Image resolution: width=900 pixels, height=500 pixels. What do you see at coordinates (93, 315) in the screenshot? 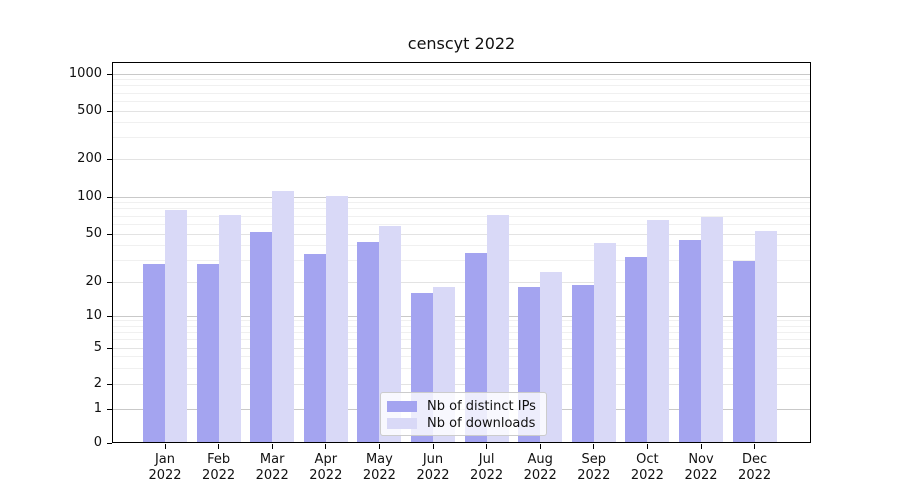
I see `y-tick-label-10: 10` at bounding box center [93, 315].